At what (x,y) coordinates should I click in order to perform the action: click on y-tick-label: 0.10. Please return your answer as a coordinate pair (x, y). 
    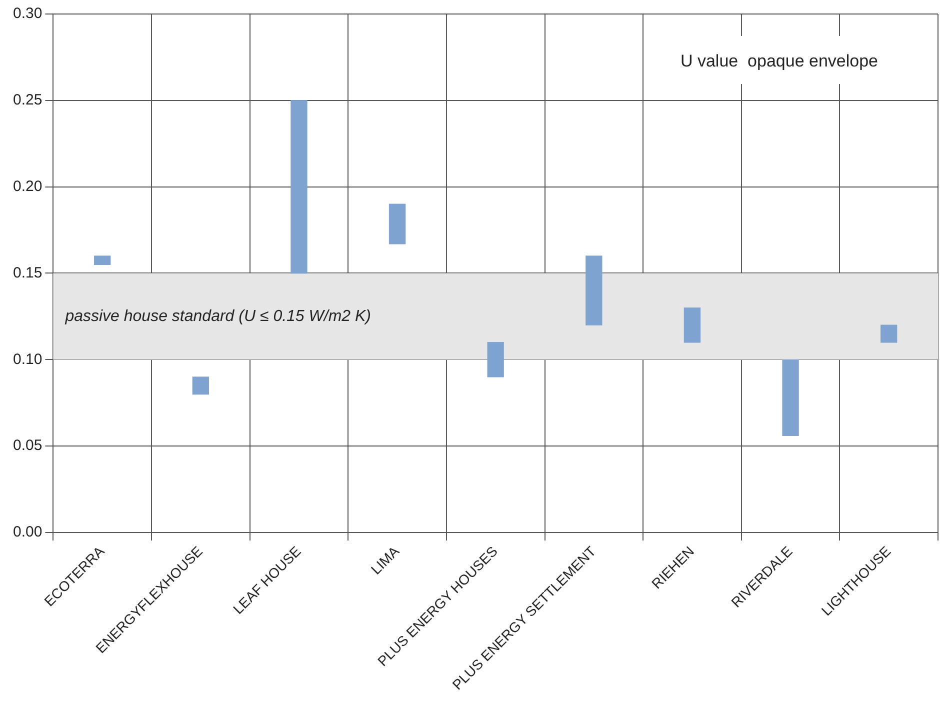
    Looking at the image, I should click on (27, 359).